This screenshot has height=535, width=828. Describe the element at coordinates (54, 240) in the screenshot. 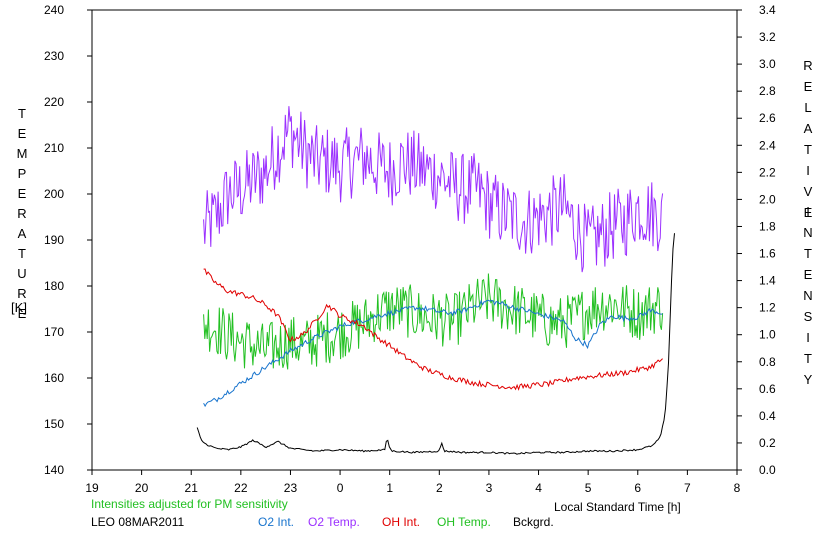

I see `left-tick-label: 190` at that location.